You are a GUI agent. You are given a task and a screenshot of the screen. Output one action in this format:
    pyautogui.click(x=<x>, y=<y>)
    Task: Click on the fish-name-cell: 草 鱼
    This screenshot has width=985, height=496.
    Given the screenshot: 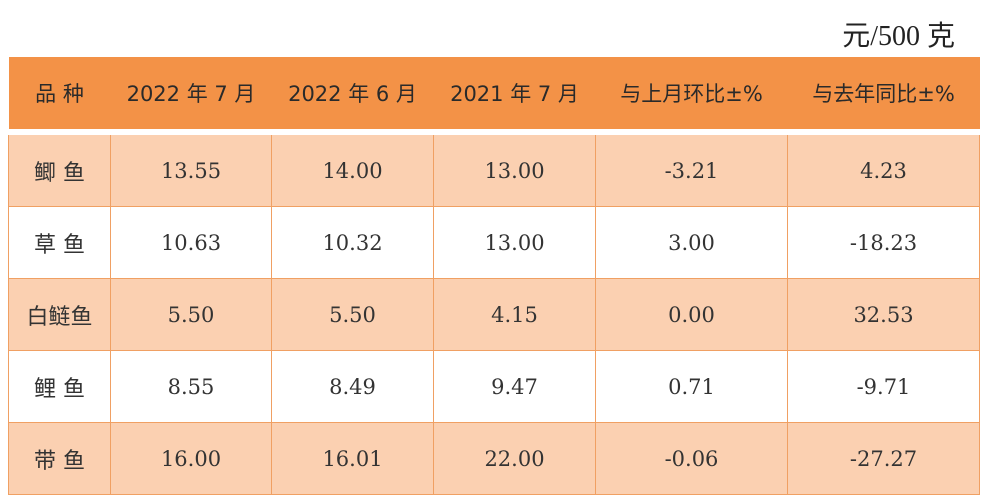 What is the action you would take?
    pyautogui.click(x=59, y=242)
    